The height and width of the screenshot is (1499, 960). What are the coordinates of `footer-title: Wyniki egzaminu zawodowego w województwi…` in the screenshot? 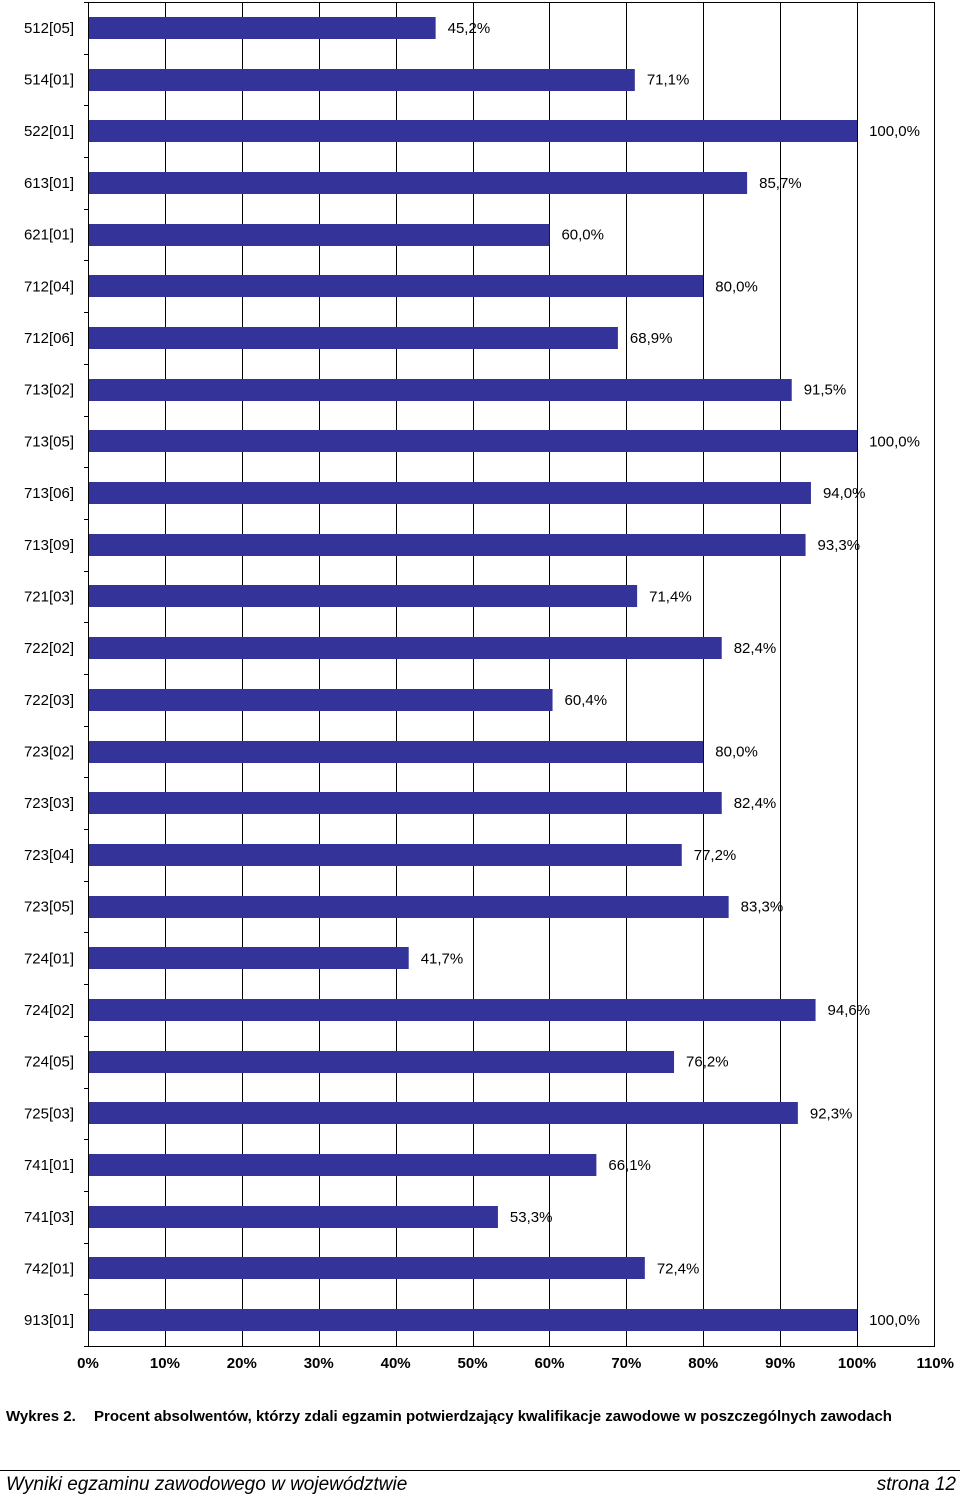 It's located at (207, 1484).